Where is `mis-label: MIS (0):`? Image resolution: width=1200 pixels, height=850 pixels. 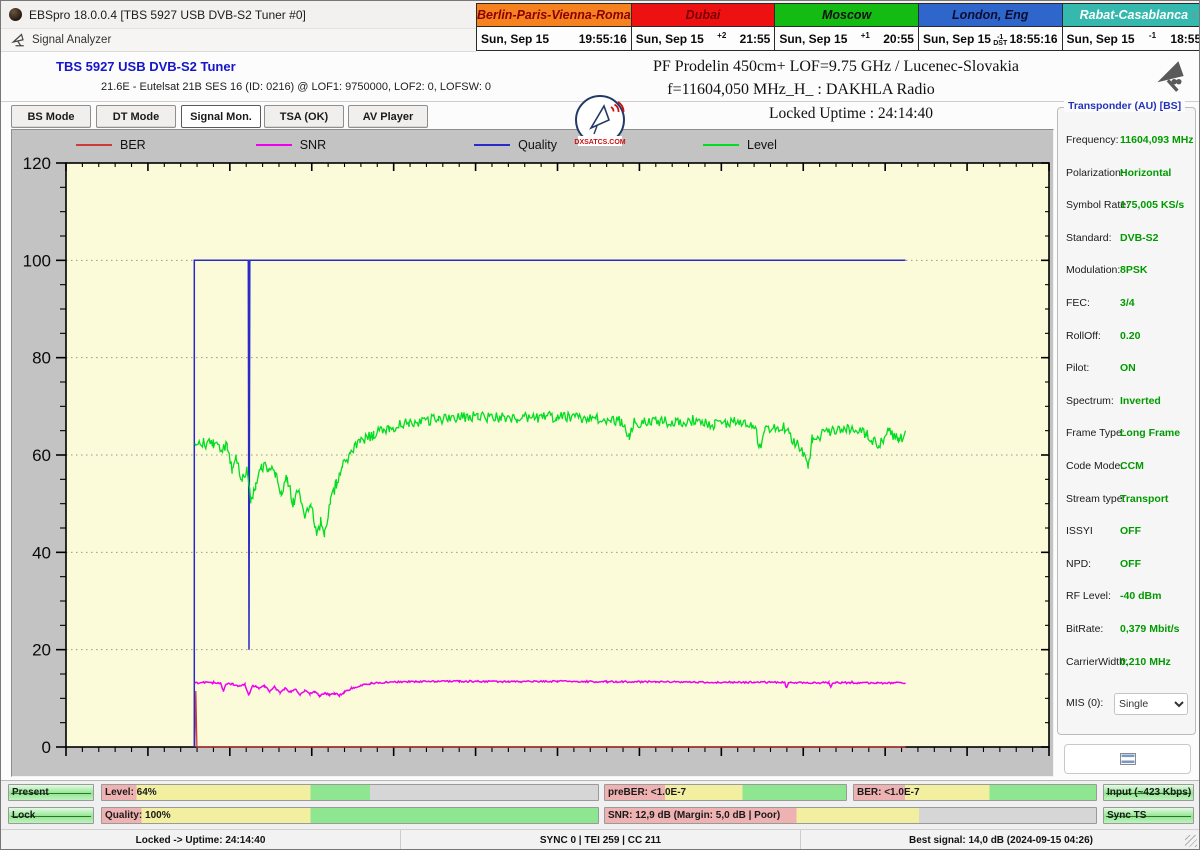
mis-label: MIS (0): is located at coordinates (1085, 703).